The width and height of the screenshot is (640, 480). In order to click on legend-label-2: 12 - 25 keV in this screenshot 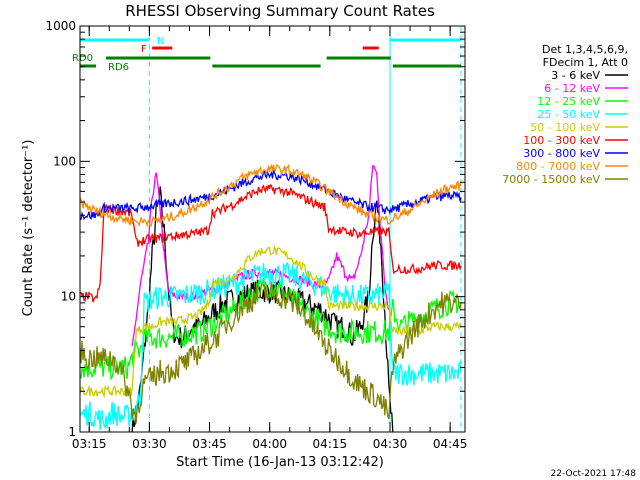, I will do `click(568, 101)`.